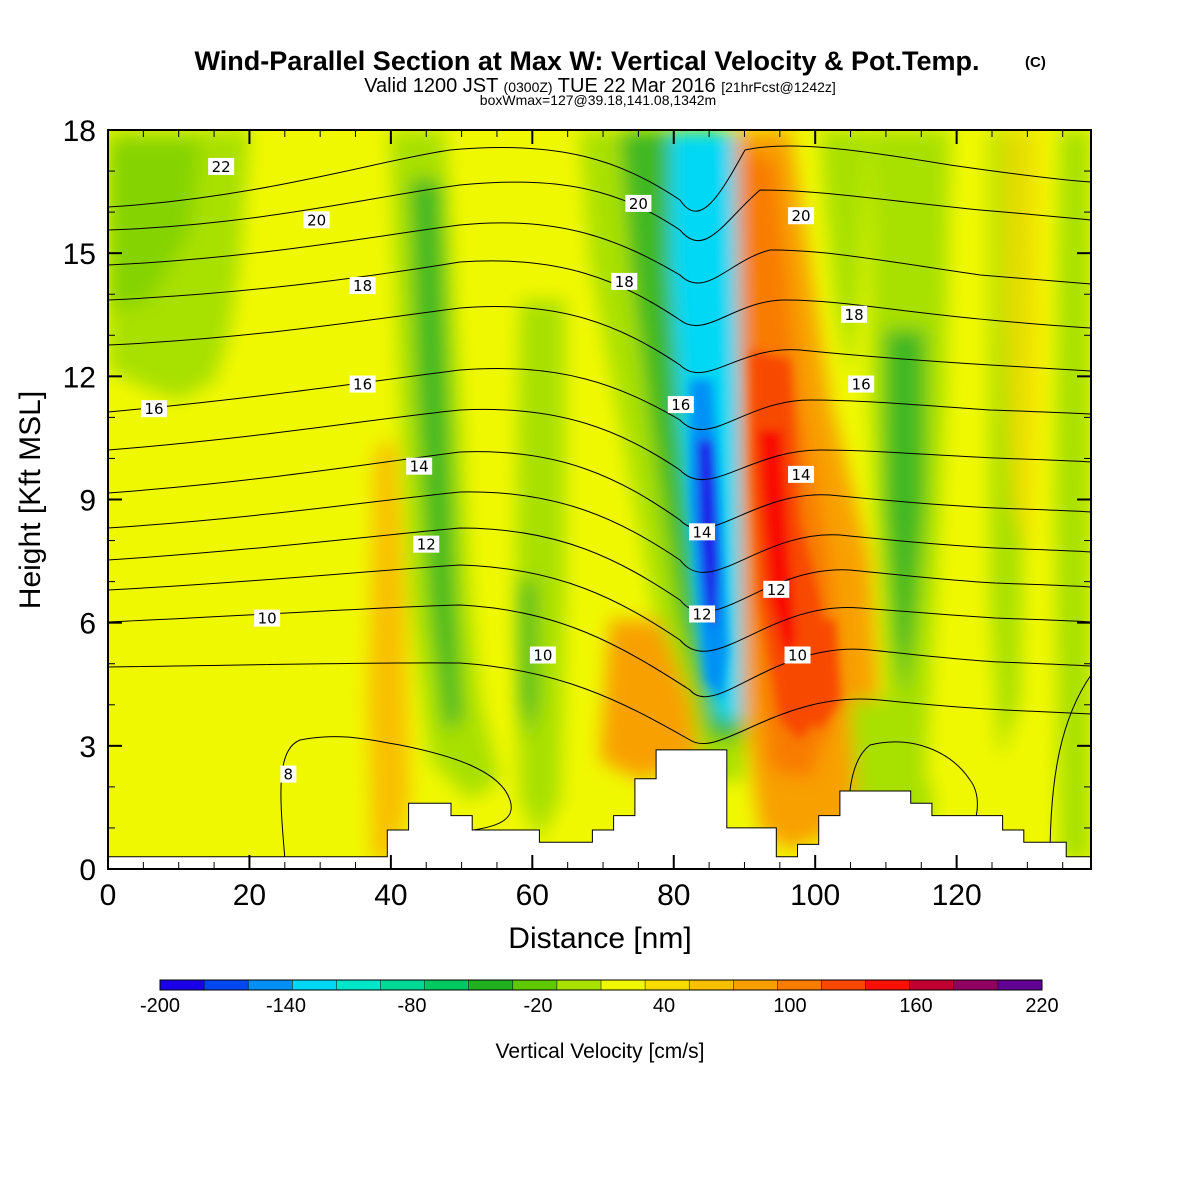  I want to click on title-mark: (C), so click(1035, 62).